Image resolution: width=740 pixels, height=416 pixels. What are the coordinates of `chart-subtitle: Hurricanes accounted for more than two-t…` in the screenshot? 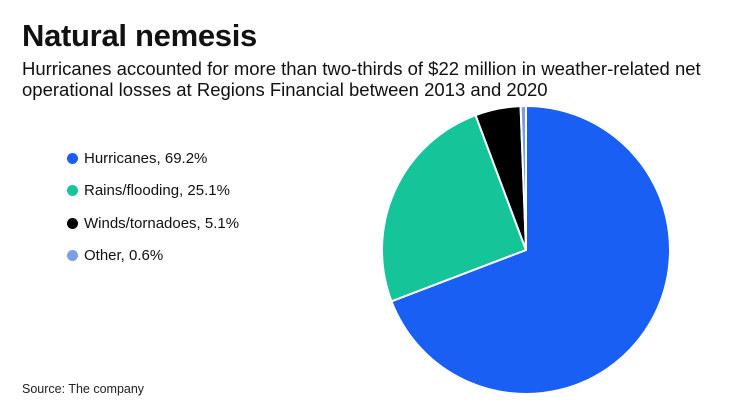 It's located at (361, 79).